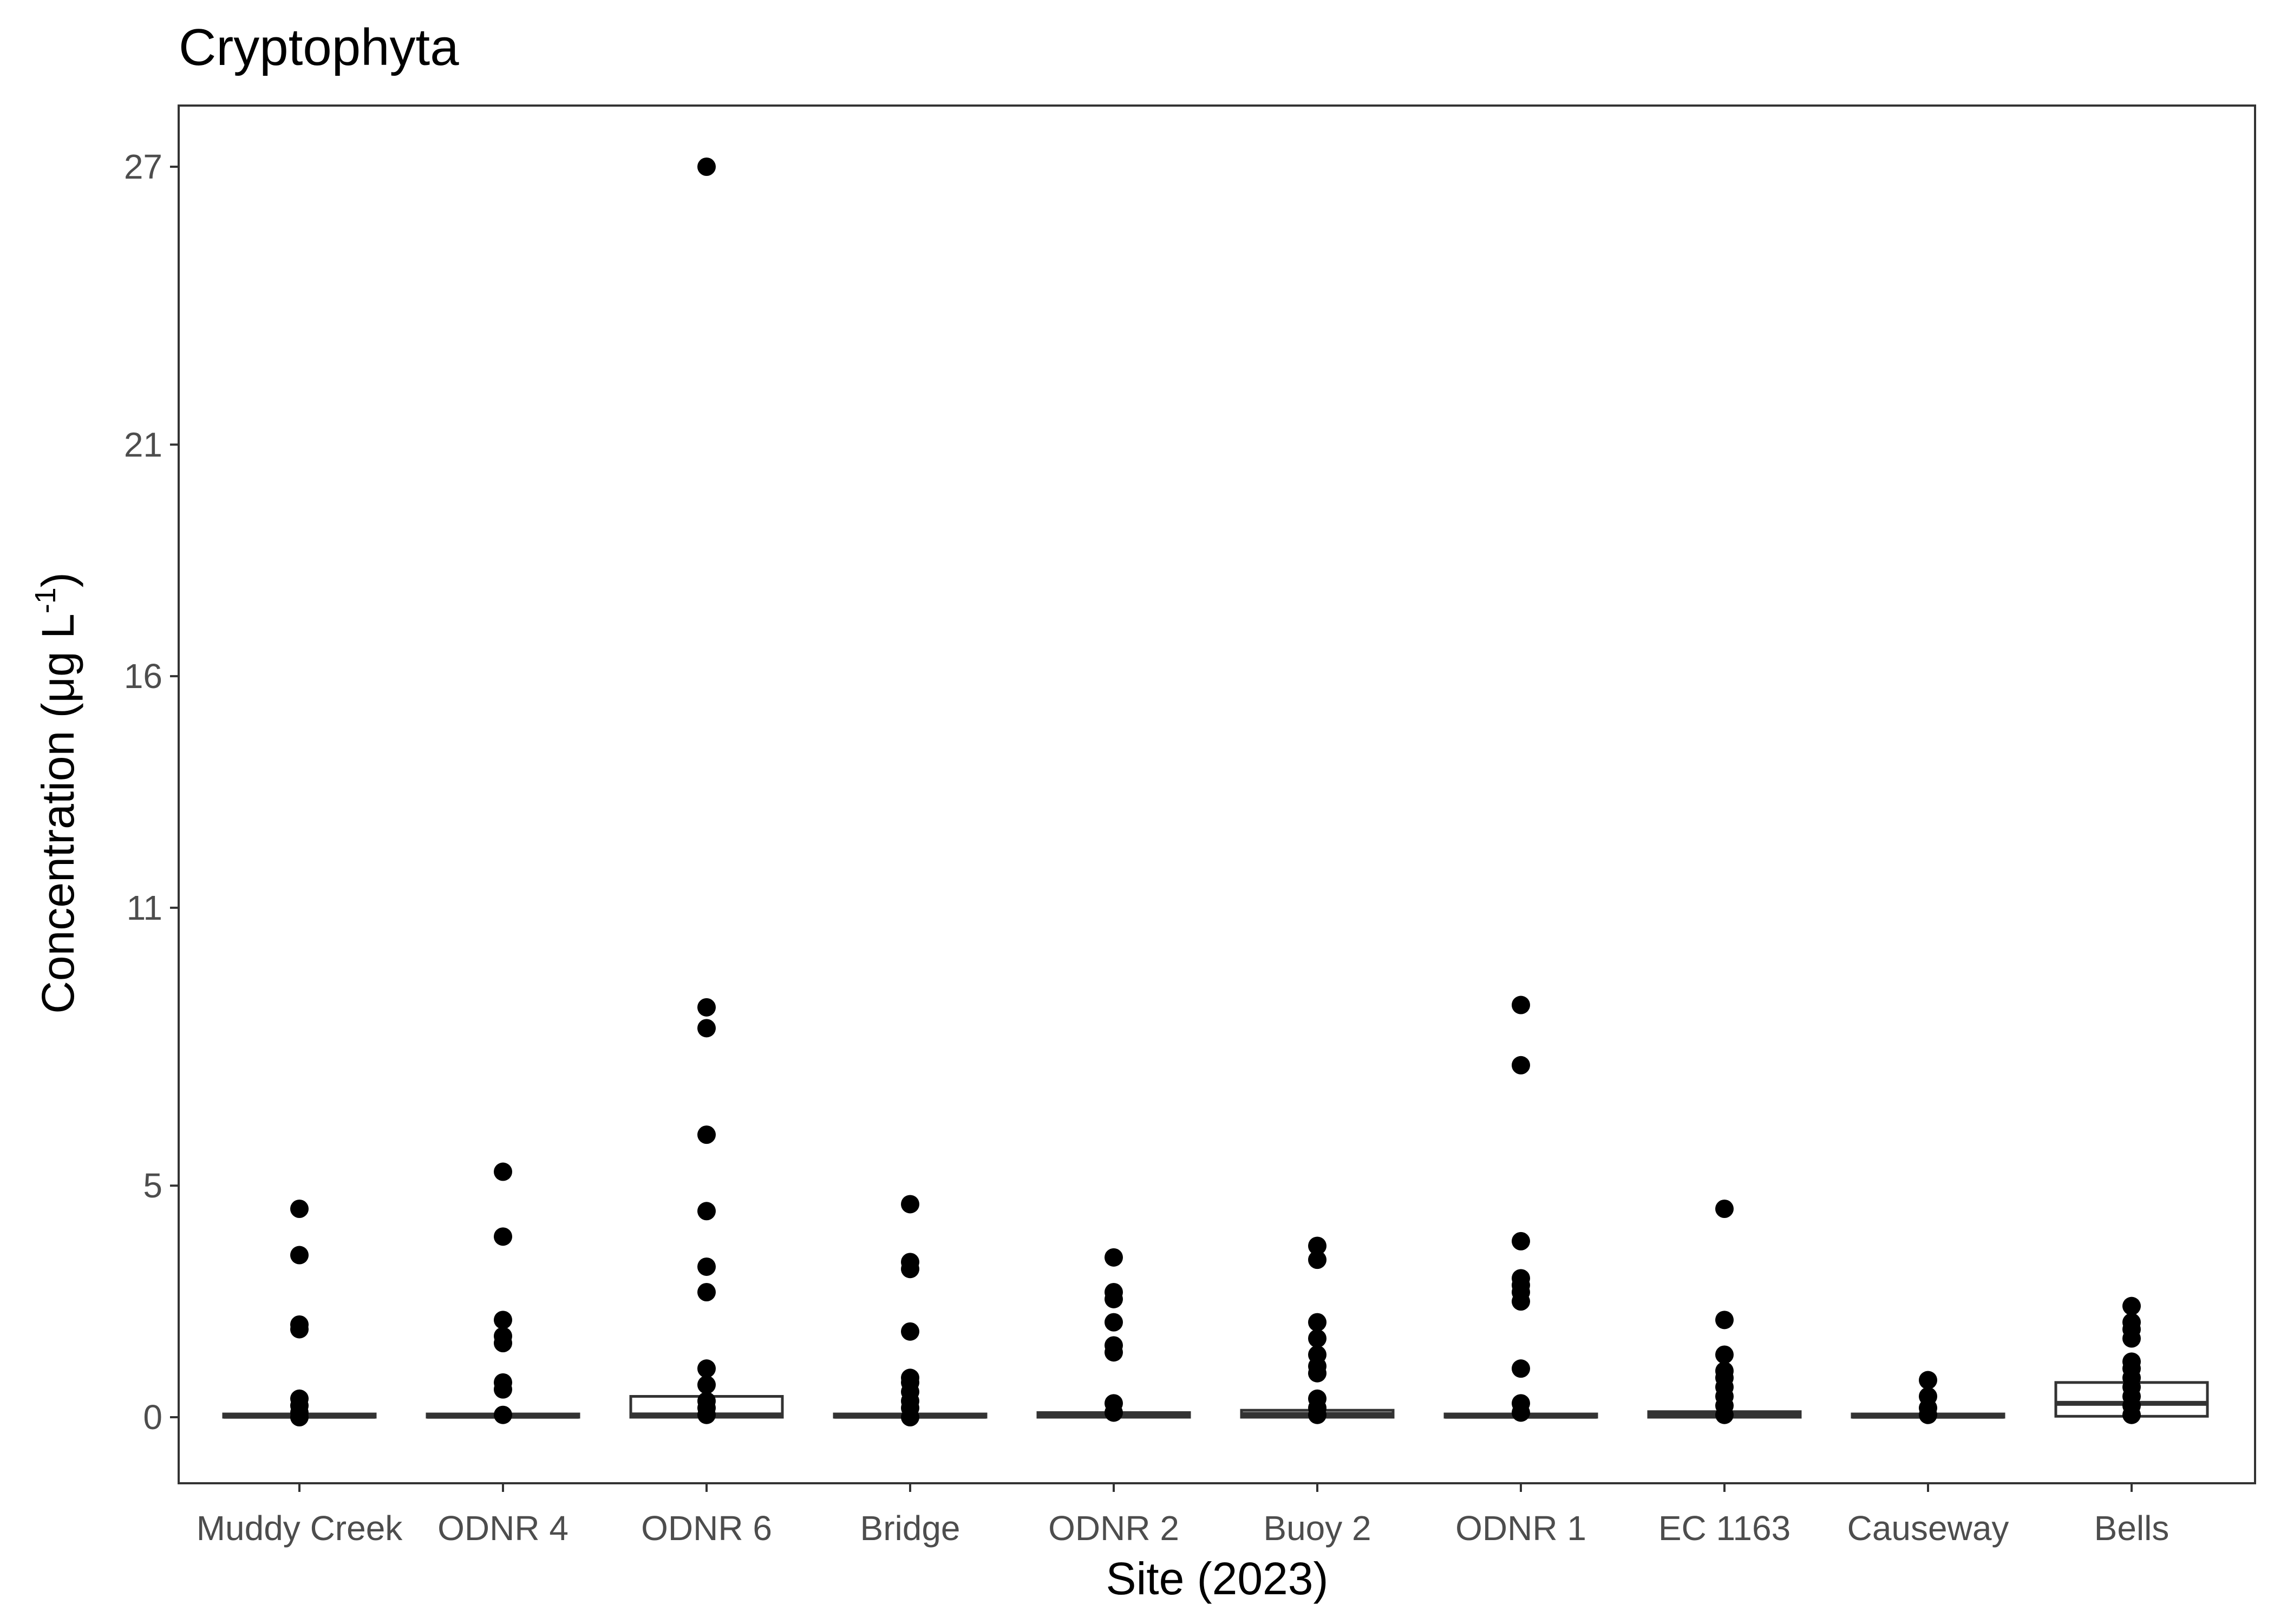 The height and width of the screenshot is (1624, 2274). Describe the element at coordinates (46, 600) in the screenshot. I see `y-axis-title-superscript: -1` at that location.